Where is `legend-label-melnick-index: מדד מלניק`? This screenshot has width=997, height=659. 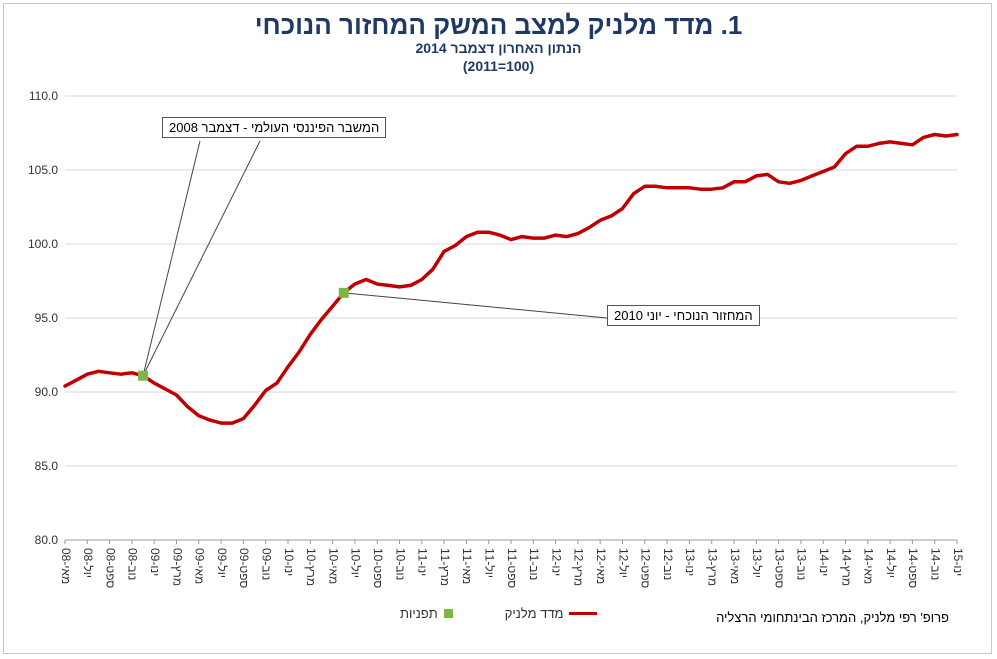 legend-label-melnick-index: מדד מלניק is located at coordinates (534, 613).